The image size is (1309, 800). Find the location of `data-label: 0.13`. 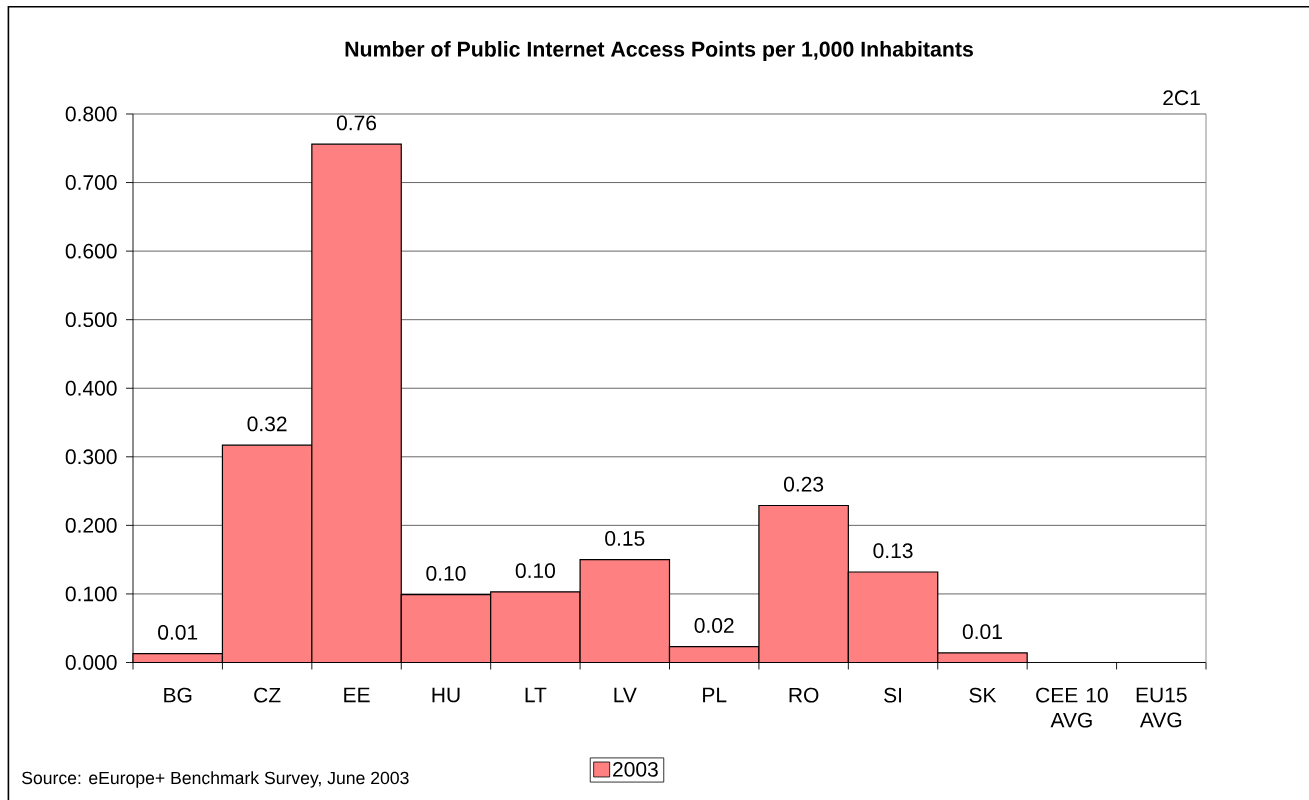

data-label: 0.13 is located at coordinates (893, 551).